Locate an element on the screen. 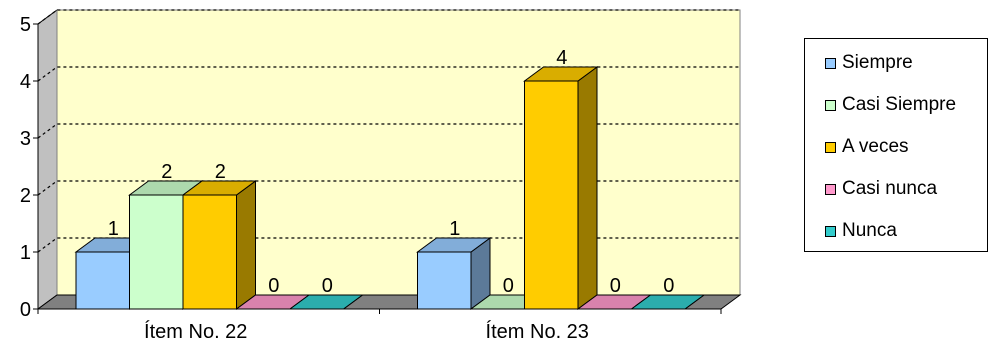 The width and height of the screenshot is (993, 348). legend-label: Nunca is located at coordinates (869, 230).